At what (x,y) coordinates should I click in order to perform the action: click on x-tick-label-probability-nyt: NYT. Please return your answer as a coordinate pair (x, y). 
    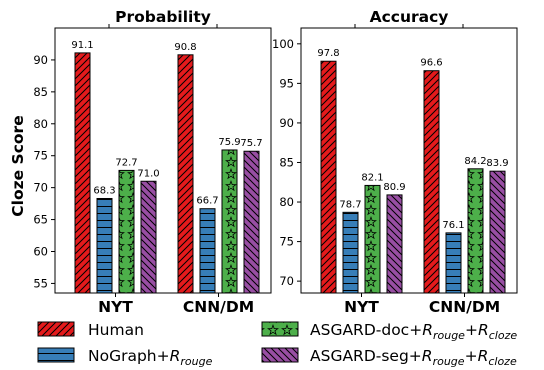
    Looking at the image, I should click on (115, 307).